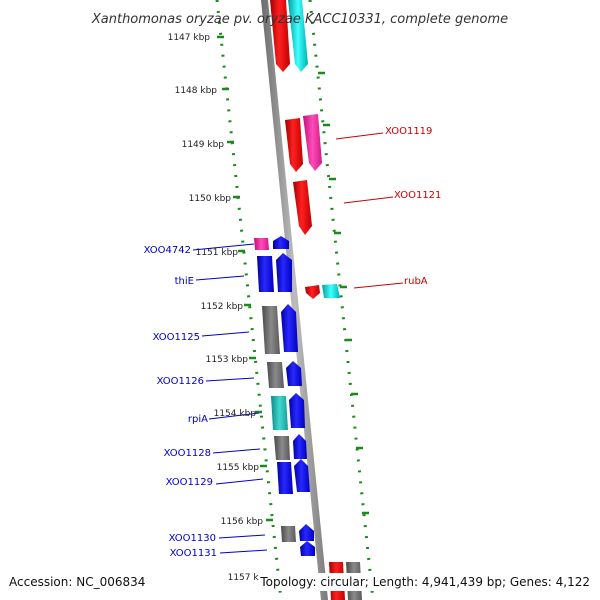  Describe the element at coordinates (306, 532) in the screenshot. I see `gene-xoo1130-blue` at that location.